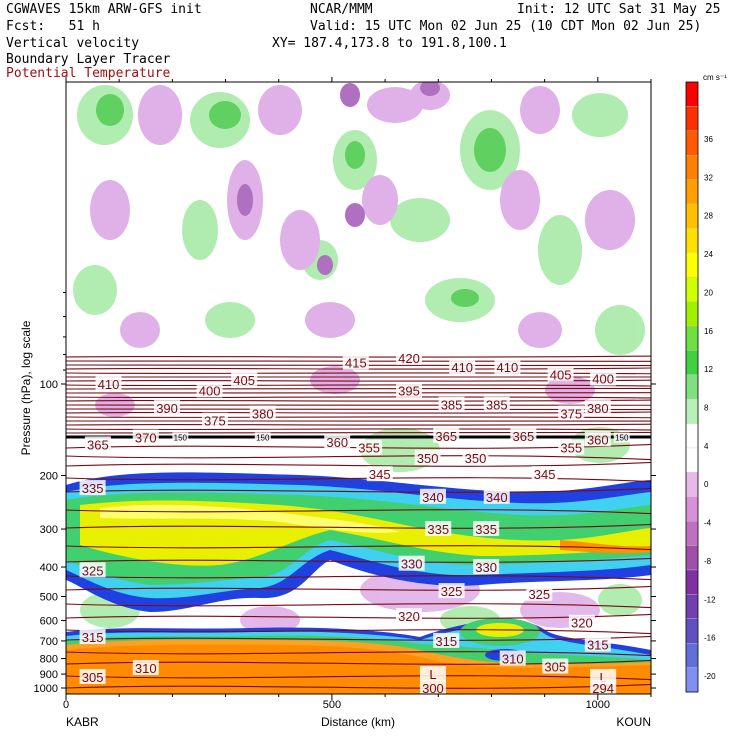 This screenshot has height=740, width=740. Describe the element at coordinates (49, 530) in the screenshot. I see `y-tick-label: 300` at that location.